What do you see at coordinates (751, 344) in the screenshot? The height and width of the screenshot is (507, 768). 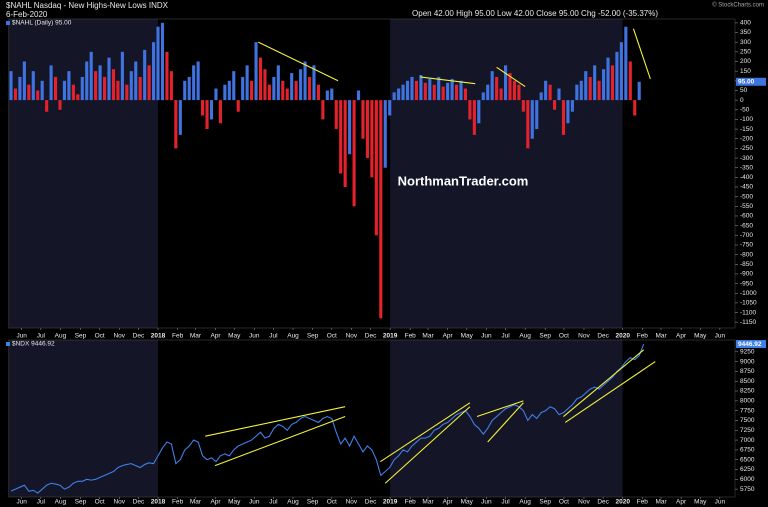 I see `last-value-tag` at bounding box center [751, 344].